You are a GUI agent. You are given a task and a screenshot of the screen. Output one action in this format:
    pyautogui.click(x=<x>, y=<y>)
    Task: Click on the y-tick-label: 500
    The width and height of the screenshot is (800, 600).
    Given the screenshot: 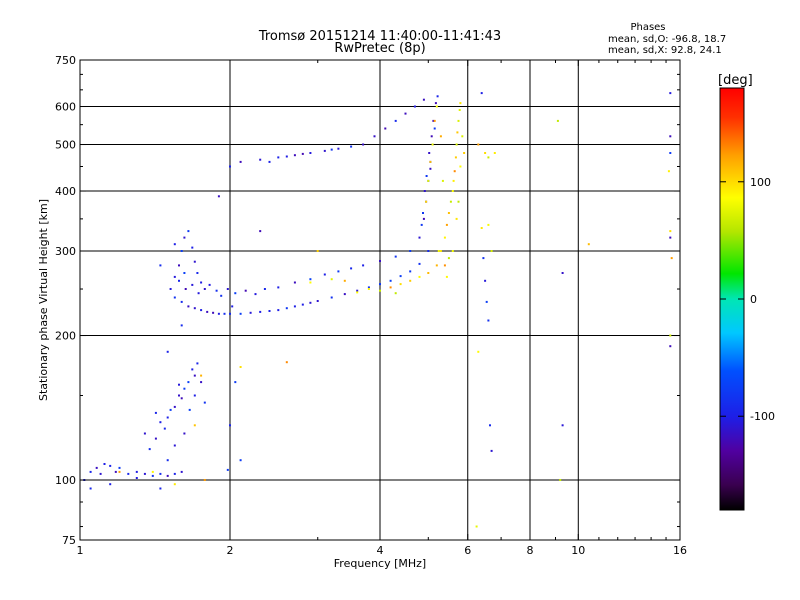 What is the action you would take?
    pyautogui.click(x=65, y=145)
    